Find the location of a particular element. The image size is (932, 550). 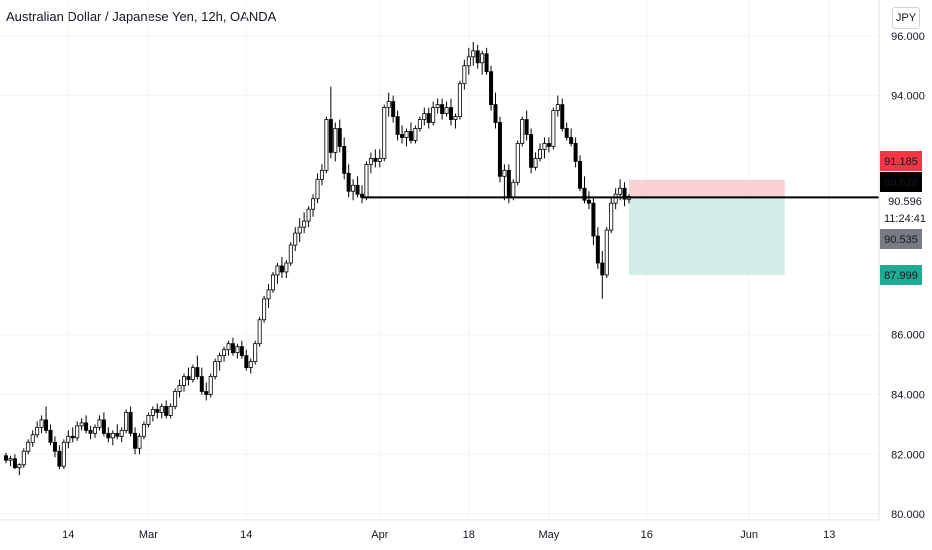

position-zones is located at coordinates (707, 227).